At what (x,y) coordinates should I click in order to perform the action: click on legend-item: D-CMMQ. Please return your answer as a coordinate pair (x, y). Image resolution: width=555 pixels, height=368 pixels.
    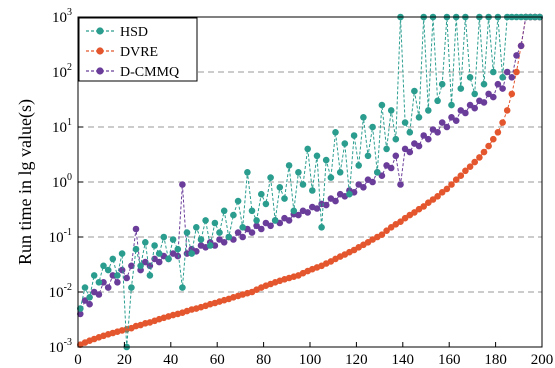
    Looking at the image, I should click on (132, 72).